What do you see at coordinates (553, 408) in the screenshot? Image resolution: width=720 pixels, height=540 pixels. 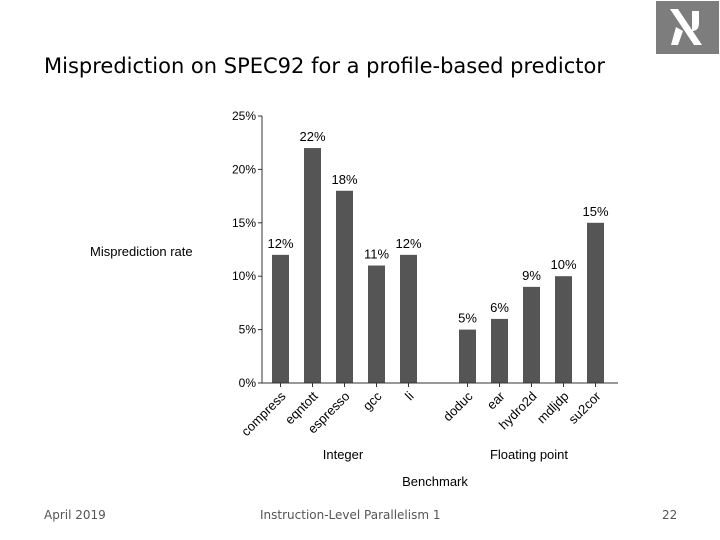 I see `category-label: mdljdp` at bounding box center [553, 408].